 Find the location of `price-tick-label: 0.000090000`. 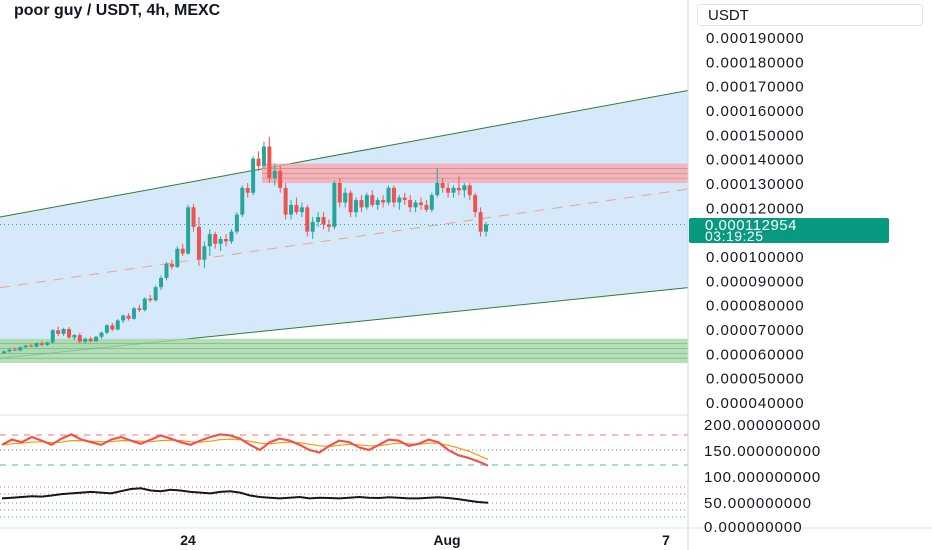

price-tick-label: 0.000090000 is located at coordinates (755, 281).